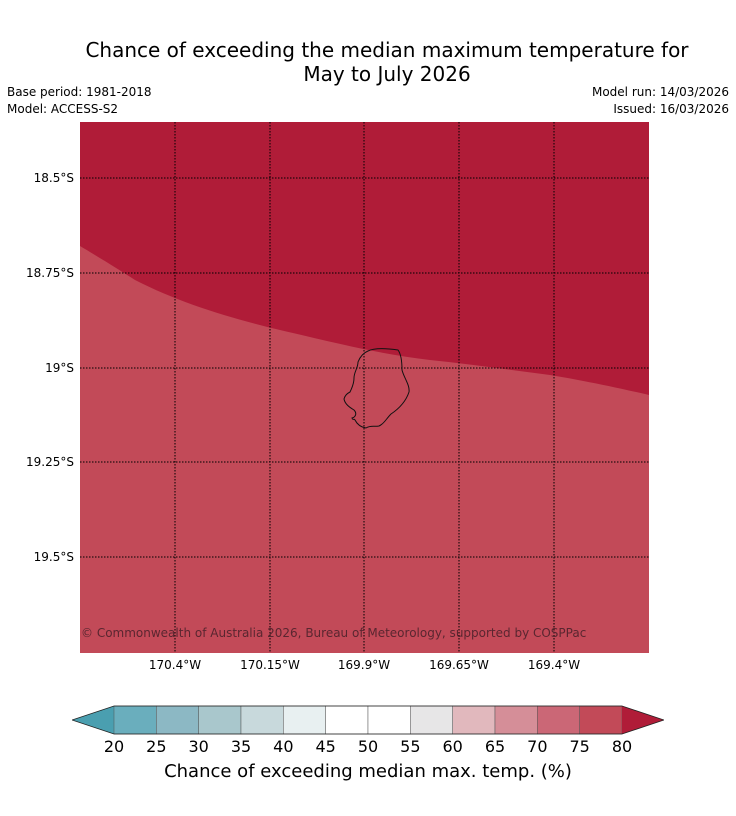 The height and width of the screenshot is (816, 736). What do you see at coordinates (114, 746) in the screenshot?
I see `colorbar-tick-label: 20` at bounding box center [114, 746].